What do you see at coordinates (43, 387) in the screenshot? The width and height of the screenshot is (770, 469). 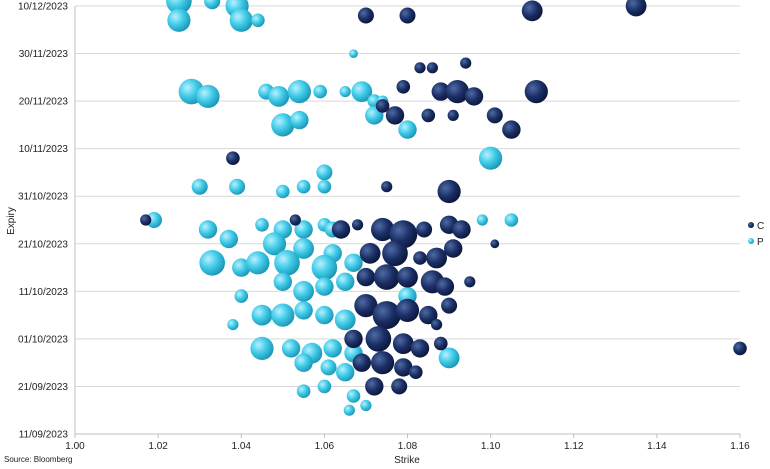 I see `y-tick-label-1: 21/09/2023` at bounding box center [43, 387].